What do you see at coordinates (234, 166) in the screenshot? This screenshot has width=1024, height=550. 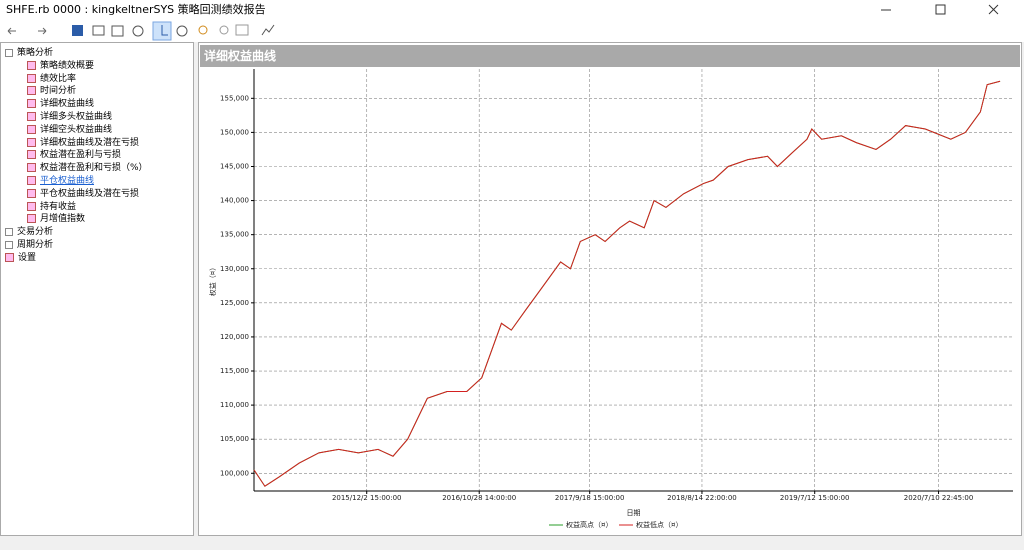 I see `y-tick-label: 145,000` at bounding box center [234, 166].